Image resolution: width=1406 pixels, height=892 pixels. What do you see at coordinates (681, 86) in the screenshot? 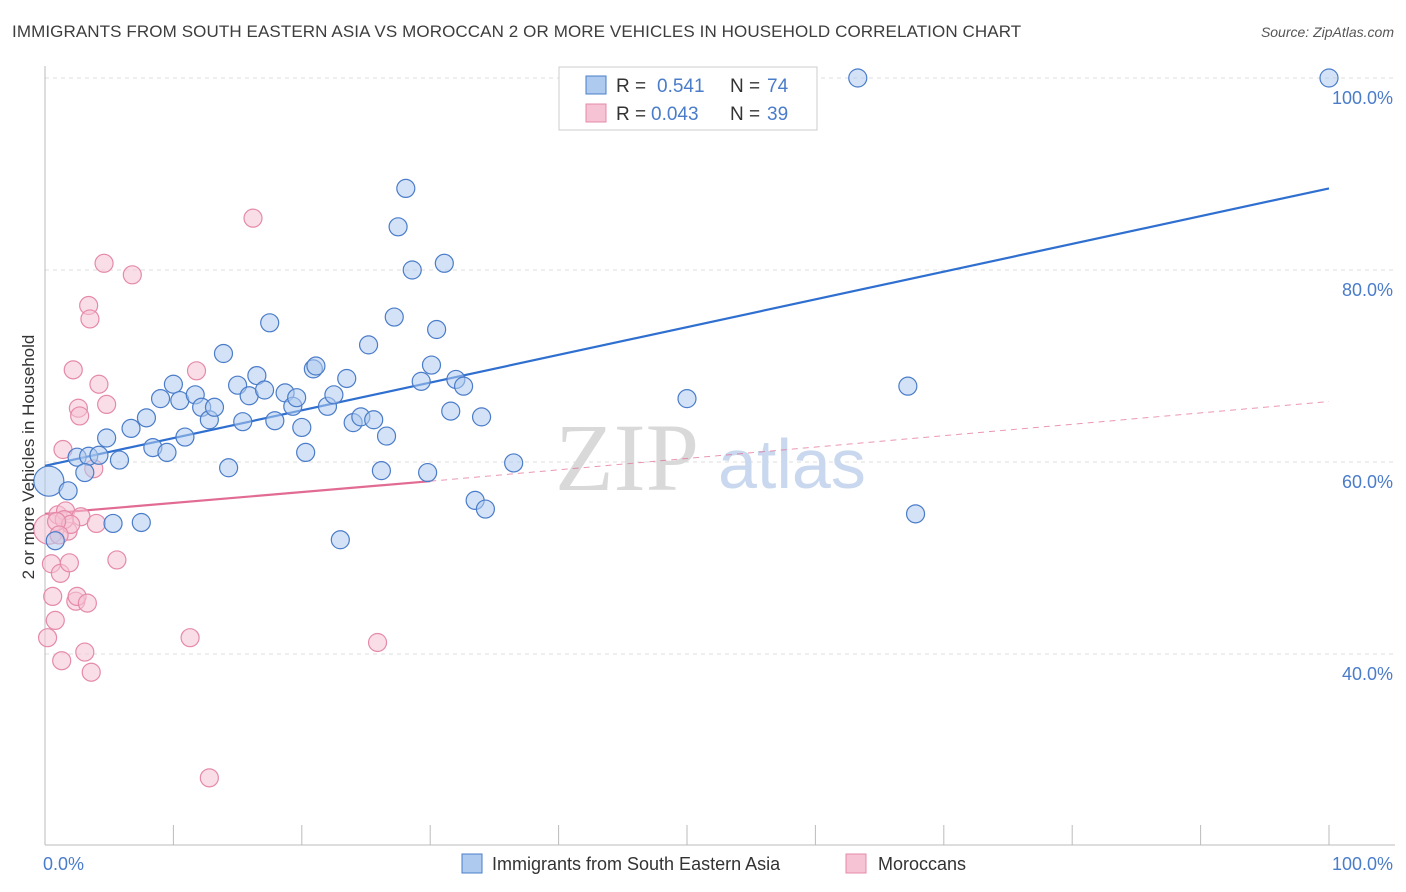
I see `legend-r-value-1: 0.541` at bounding box center [681, 86].